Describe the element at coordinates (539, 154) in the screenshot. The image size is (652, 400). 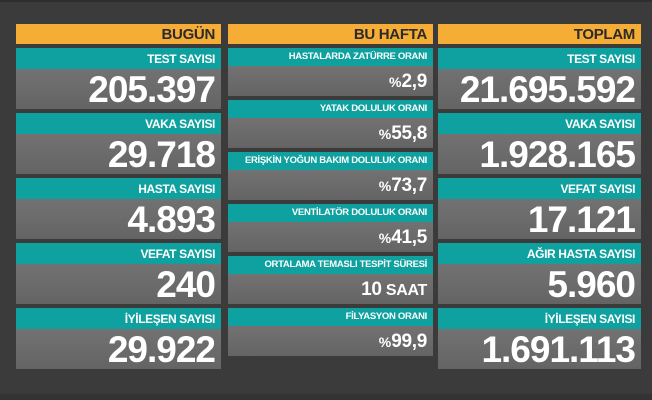
I see `stat-value: 1.928.165` at that location.